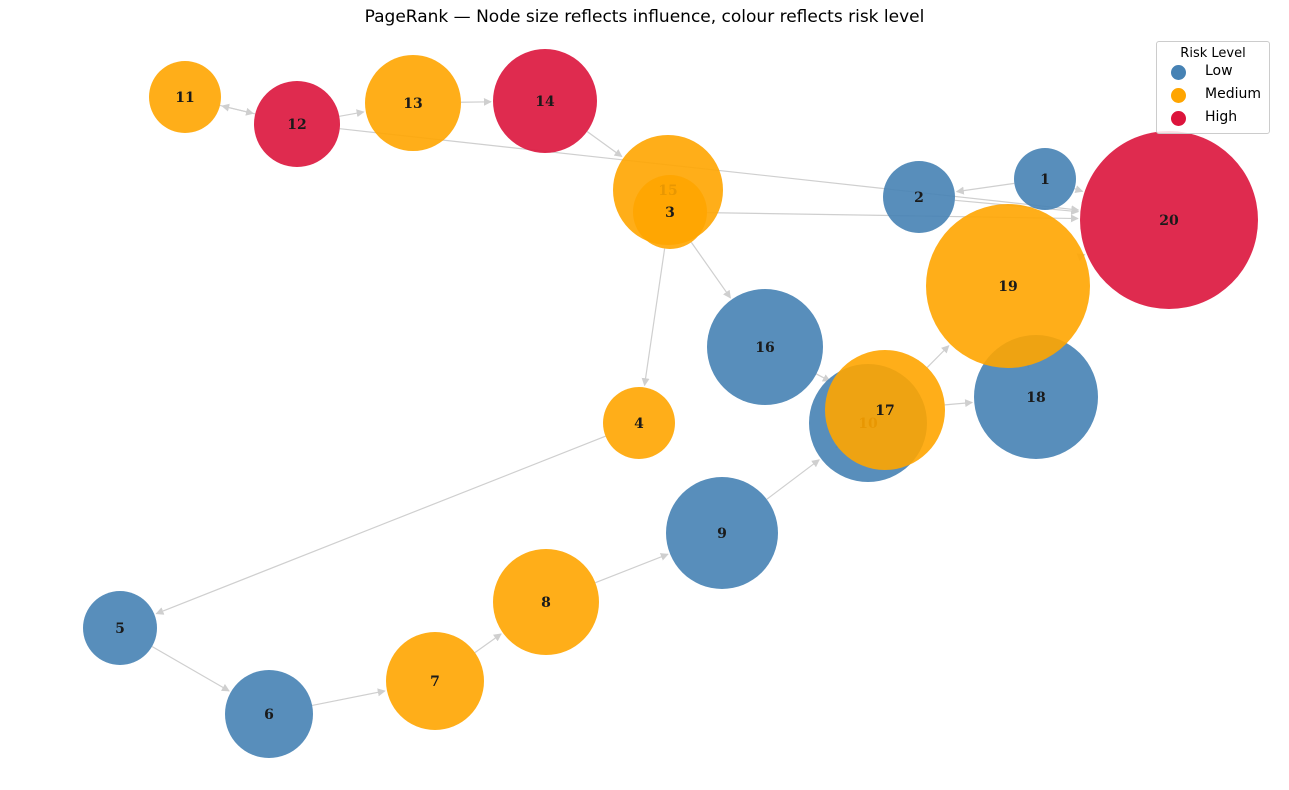 The image size is (1289, 790). I want to click on node-label-9: 9, so click(722, 534).